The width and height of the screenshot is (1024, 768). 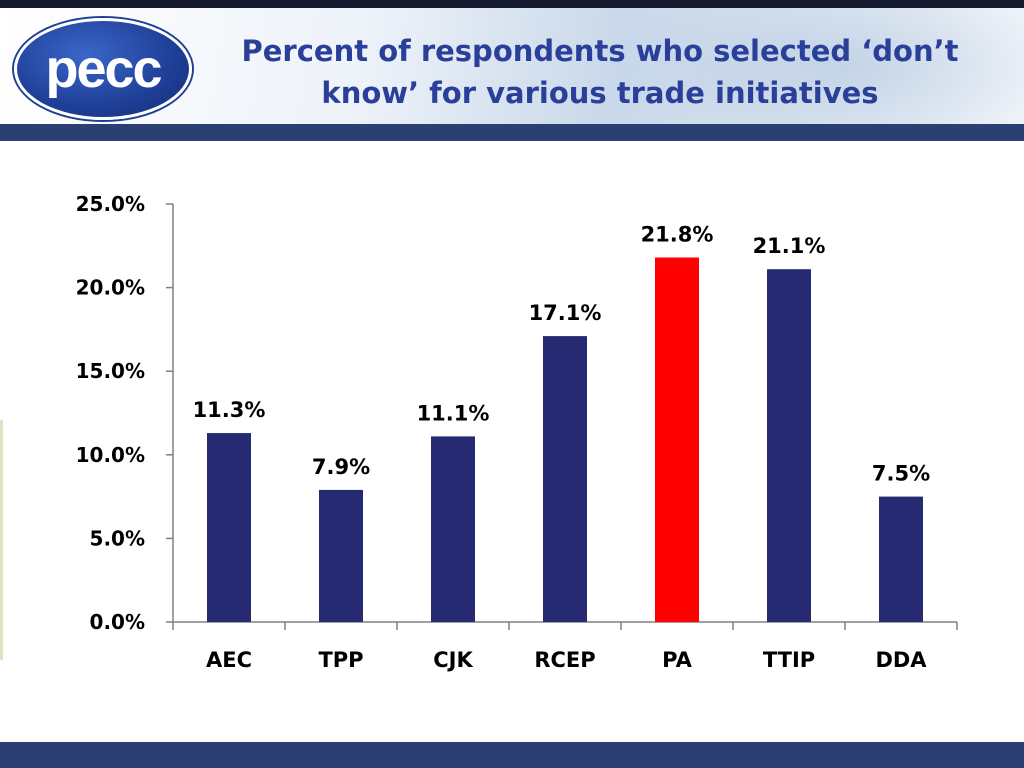 What do you see at coordinates (453, 529) in the screenshot?
I see `bar-cjk` at bounding box center [453, 529].